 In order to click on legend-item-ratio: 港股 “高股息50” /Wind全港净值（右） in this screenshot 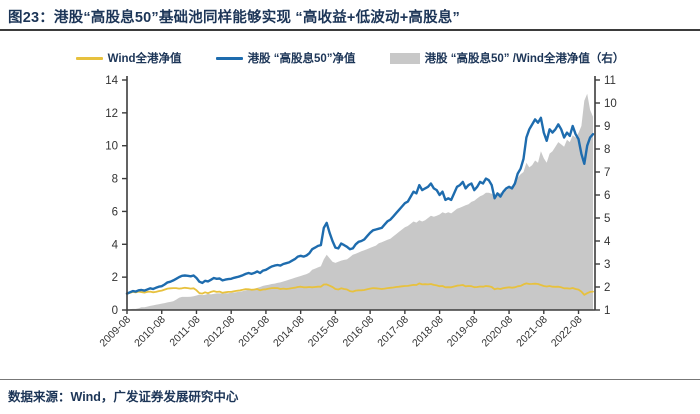, I will do `click(507, 58)`.